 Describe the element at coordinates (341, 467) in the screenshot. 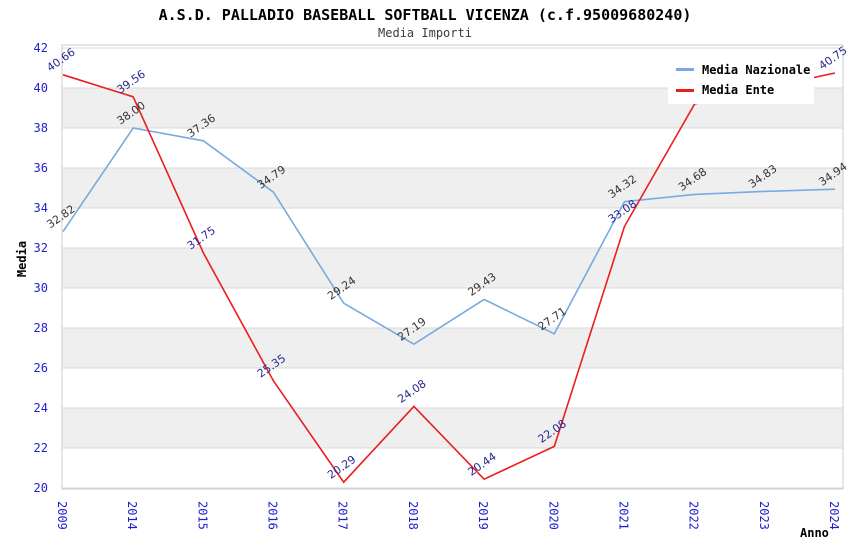

I see `data-label: 20.29` at that location.